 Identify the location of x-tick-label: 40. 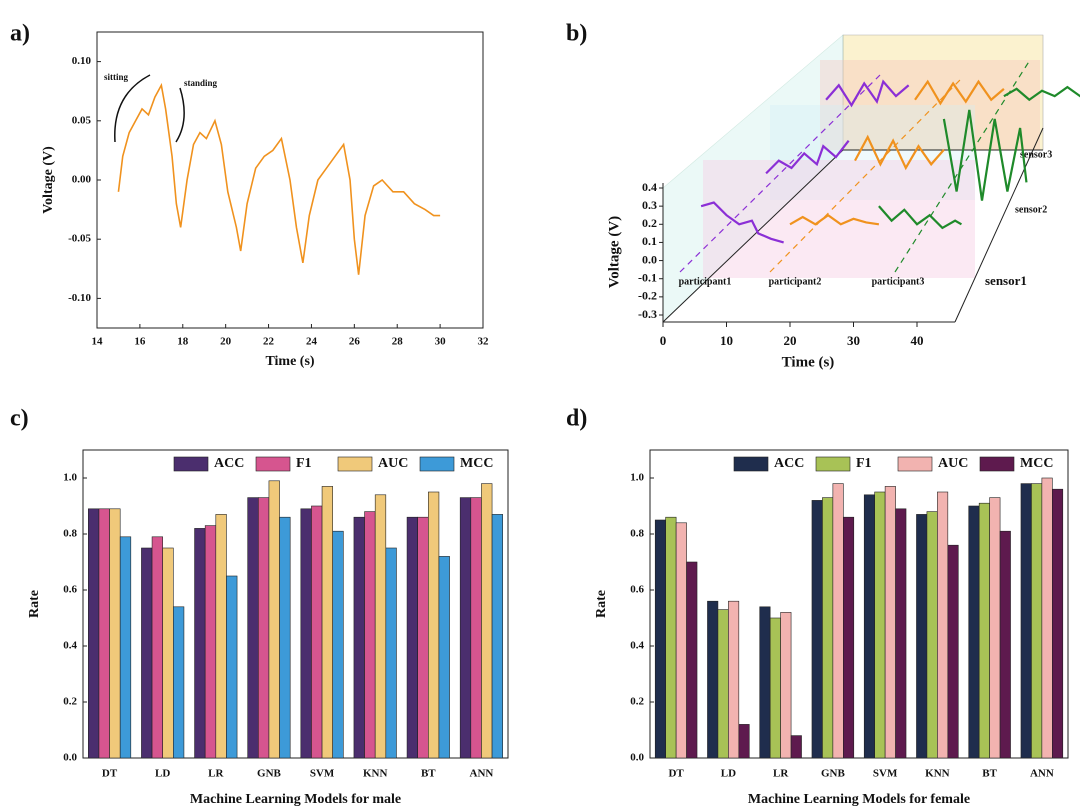
(917, 340).